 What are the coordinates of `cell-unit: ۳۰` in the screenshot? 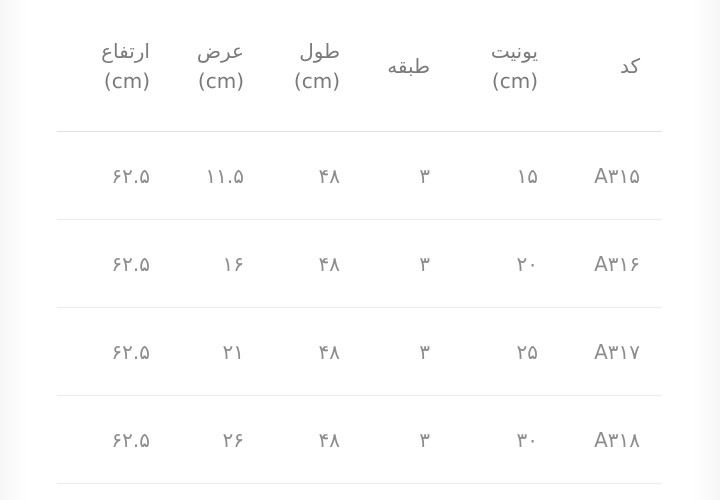 It's located at (506, 439).